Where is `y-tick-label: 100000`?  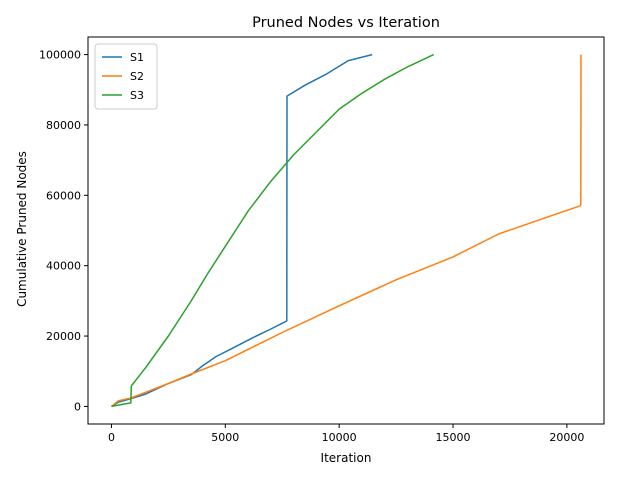
y-tick-label: 100000 is located at coordinates (60, 55).